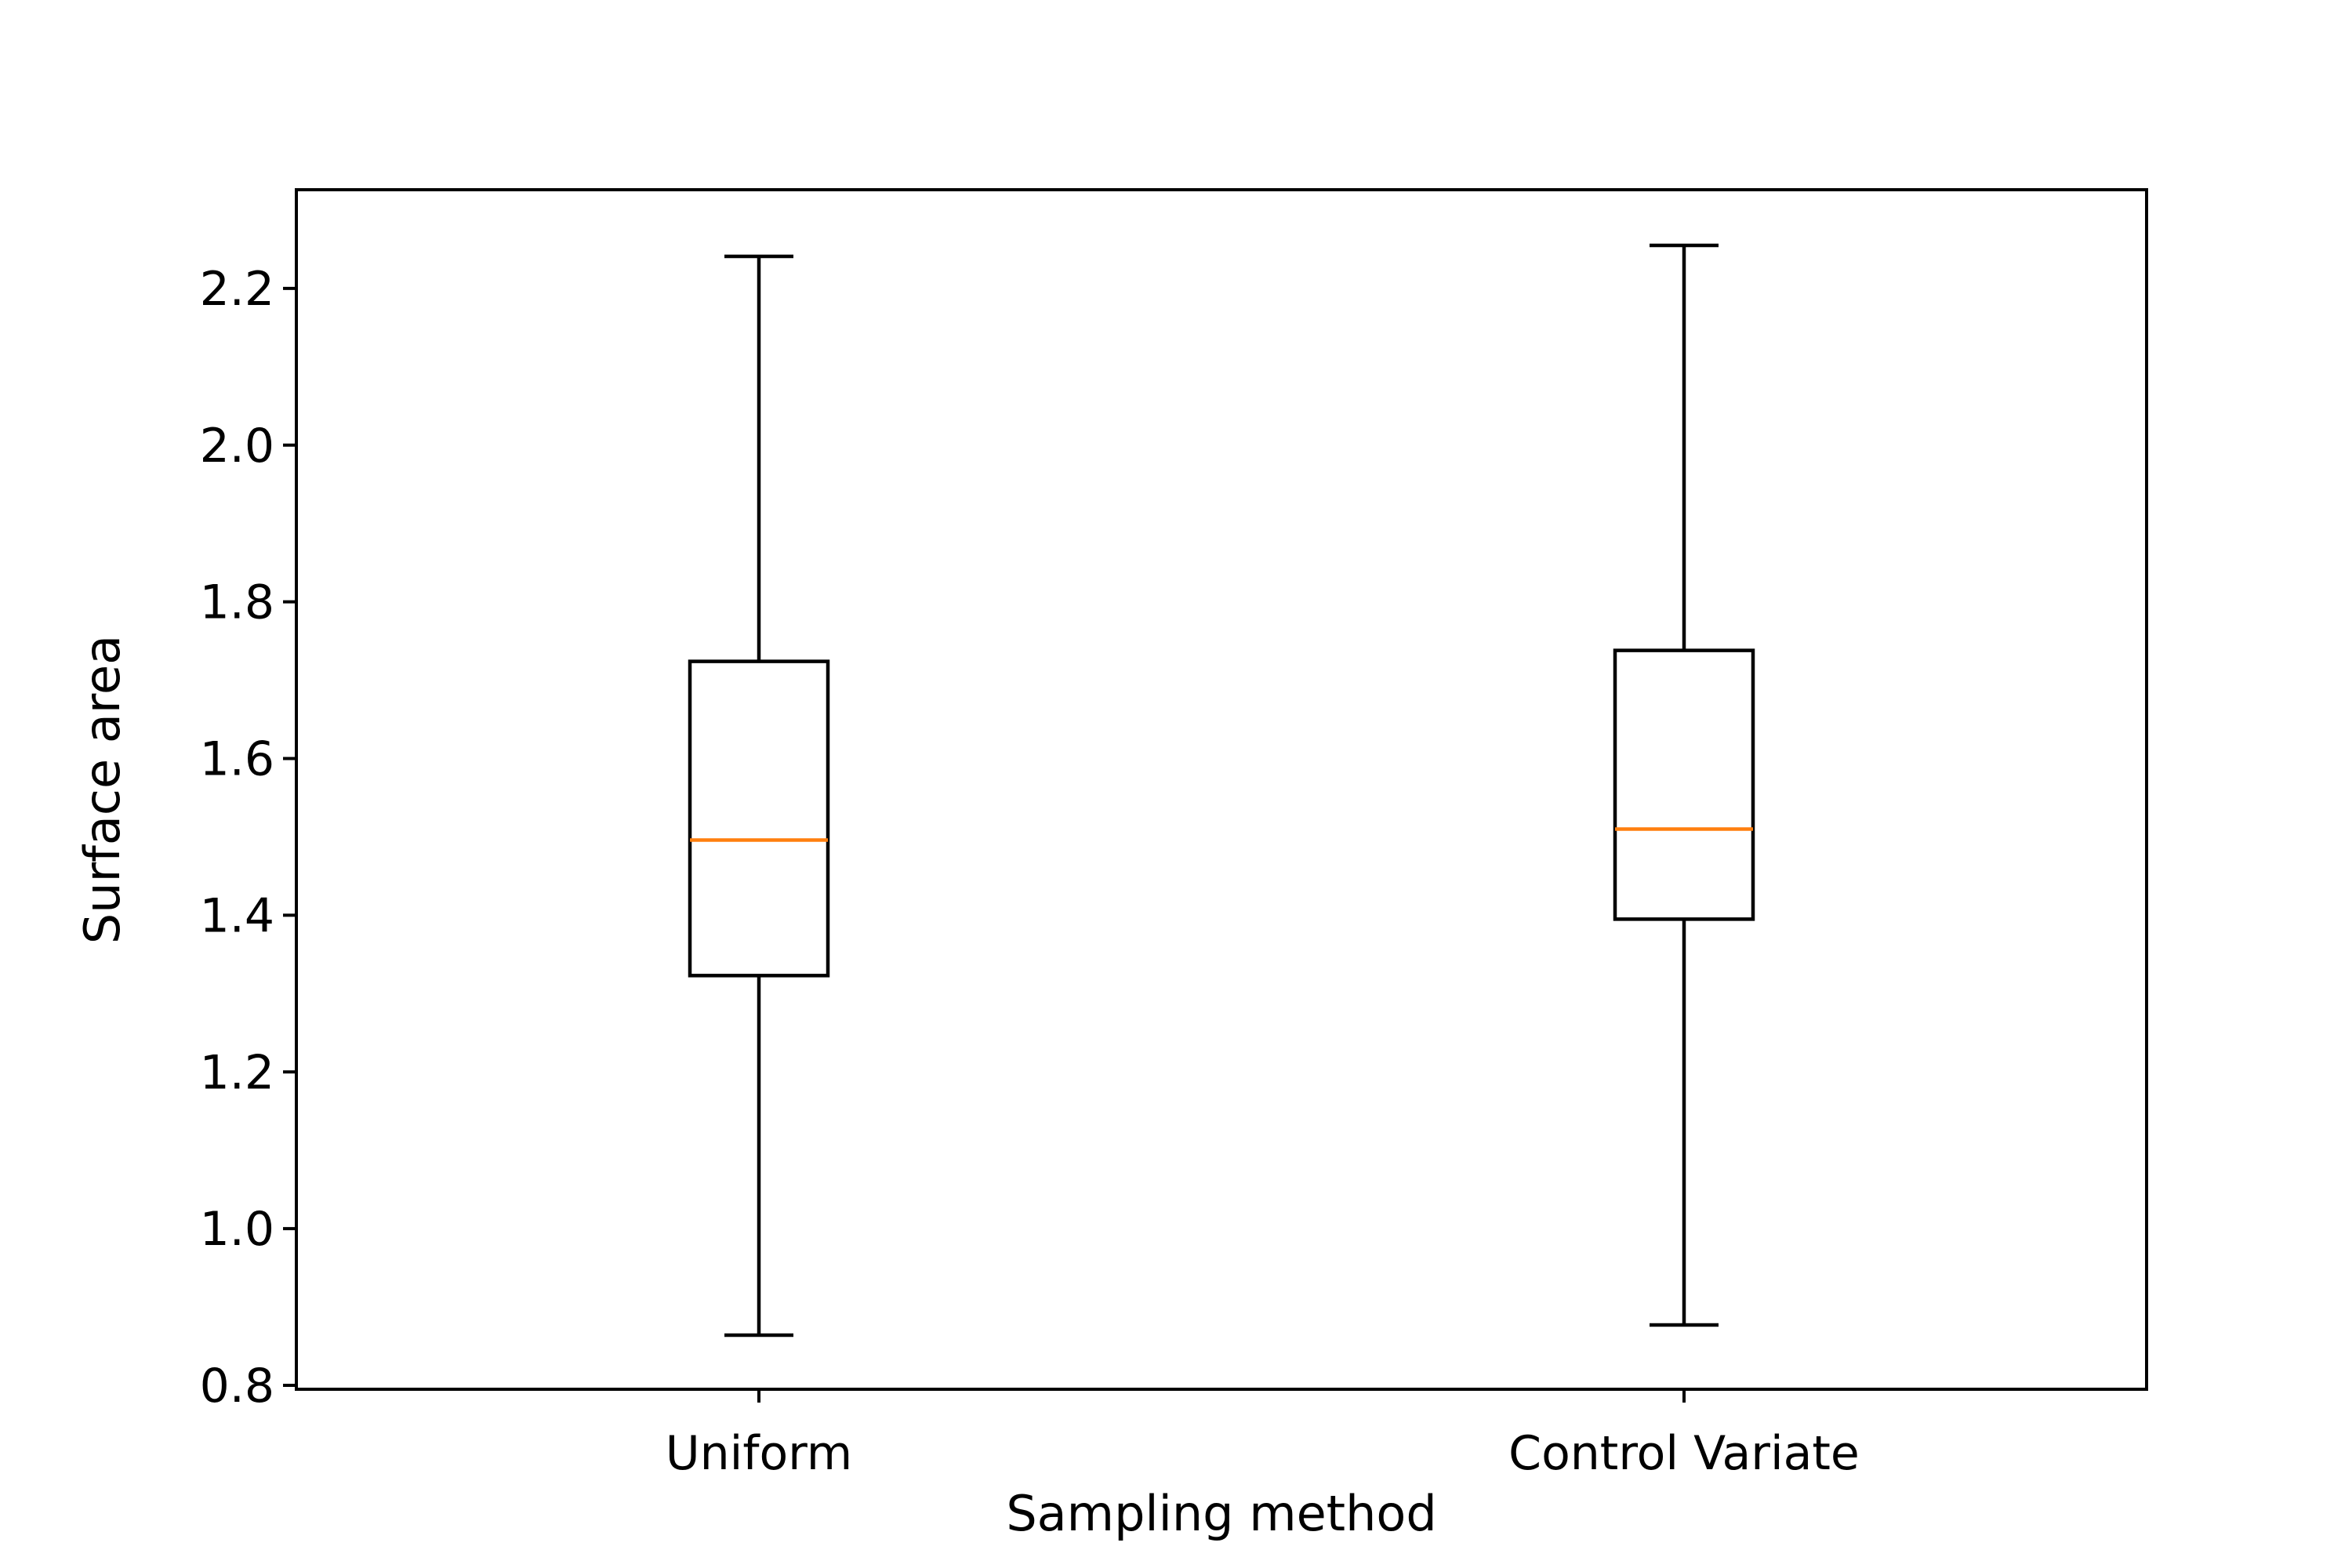  I want to click on x-tick-label: Uniform, so click(759, 1453).